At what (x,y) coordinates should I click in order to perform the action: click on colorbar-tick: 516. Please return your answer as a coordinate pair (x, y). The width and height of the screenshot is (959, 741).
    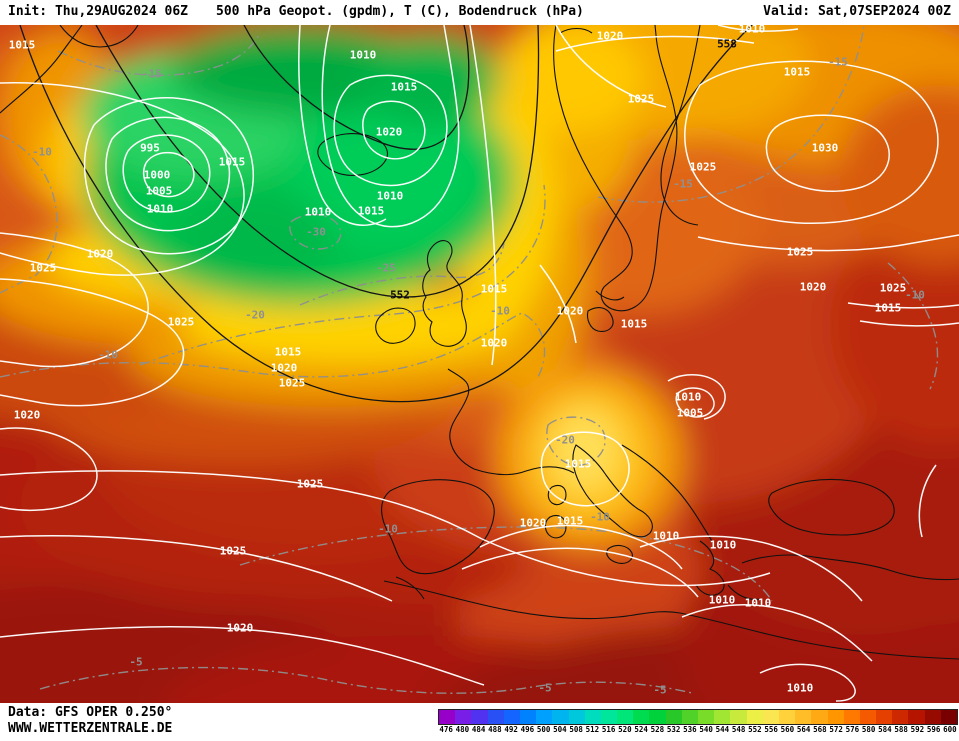
    Looking at the image, I should click on (608, 729).